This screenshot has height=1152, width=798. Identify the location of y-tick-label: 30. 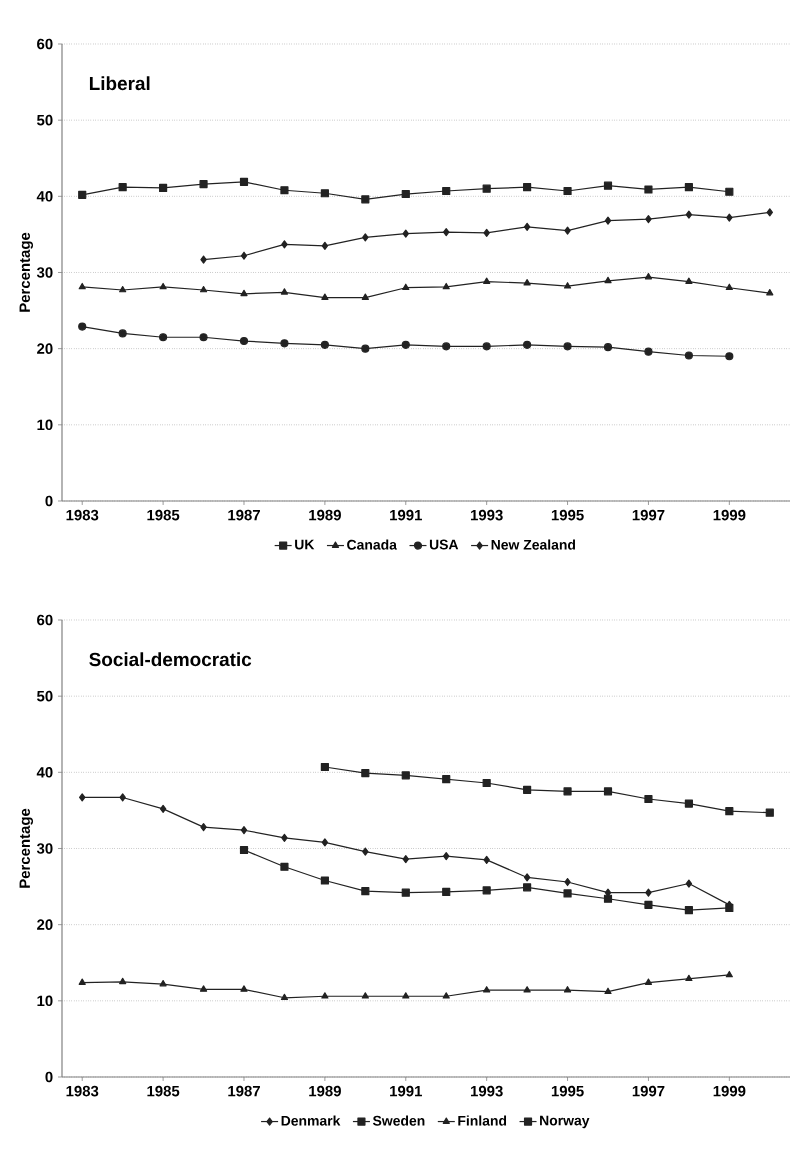
(44, 272).